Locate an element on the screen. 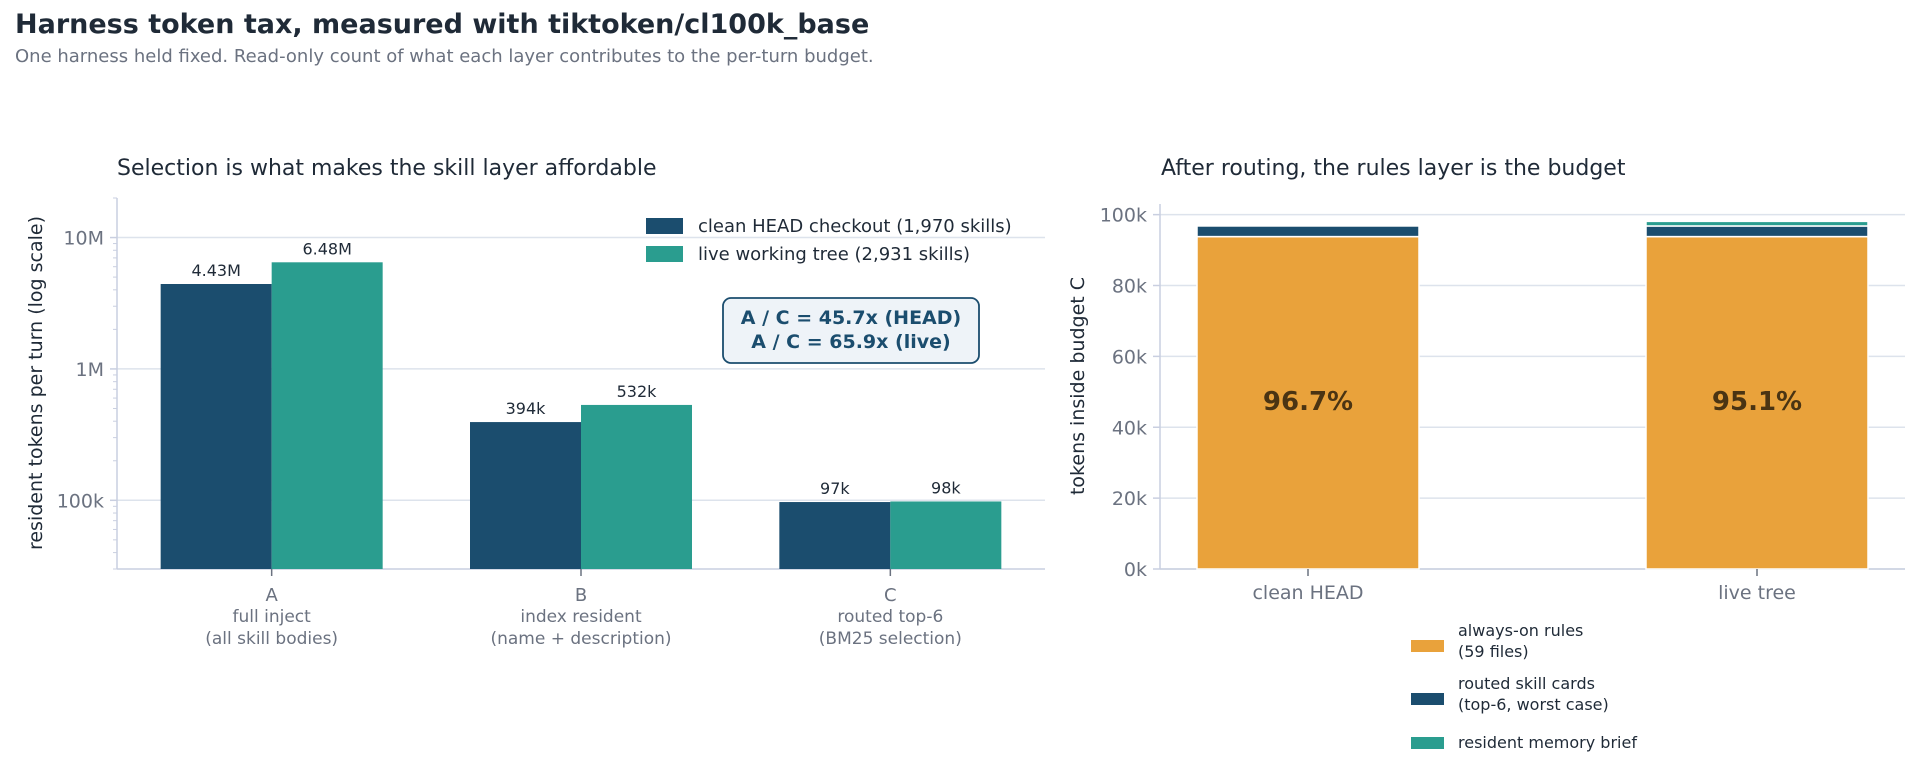 This screenshot has height=774, width=1914. chart1-ytick-label: 10M is located at coordinates (83, 239).